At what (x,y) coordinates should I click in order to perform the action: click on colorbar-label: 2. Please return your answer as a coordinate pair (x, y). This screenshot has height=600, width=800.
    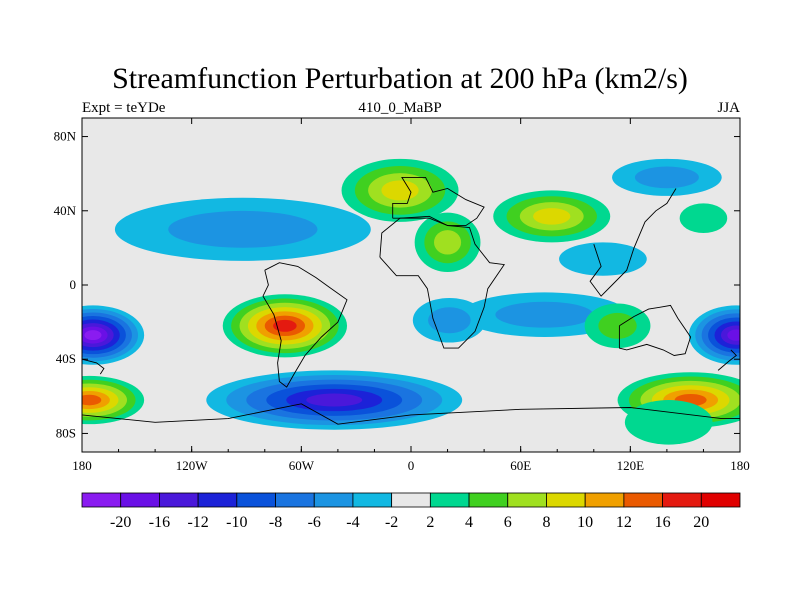
    Looking at the image, I should click on (430, 522).